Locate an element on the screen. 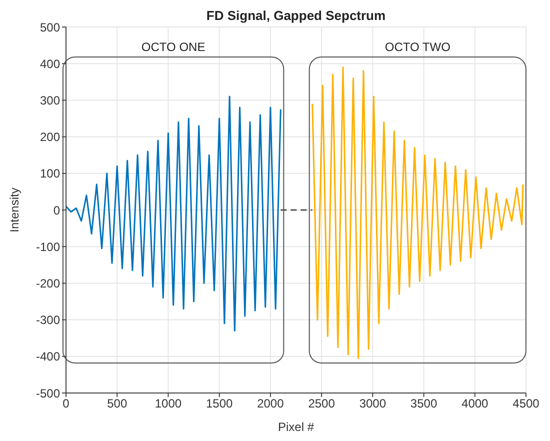 This screenshot has width=550, height=441. y-tick-label: 200 is located at coordinates (50, 137).